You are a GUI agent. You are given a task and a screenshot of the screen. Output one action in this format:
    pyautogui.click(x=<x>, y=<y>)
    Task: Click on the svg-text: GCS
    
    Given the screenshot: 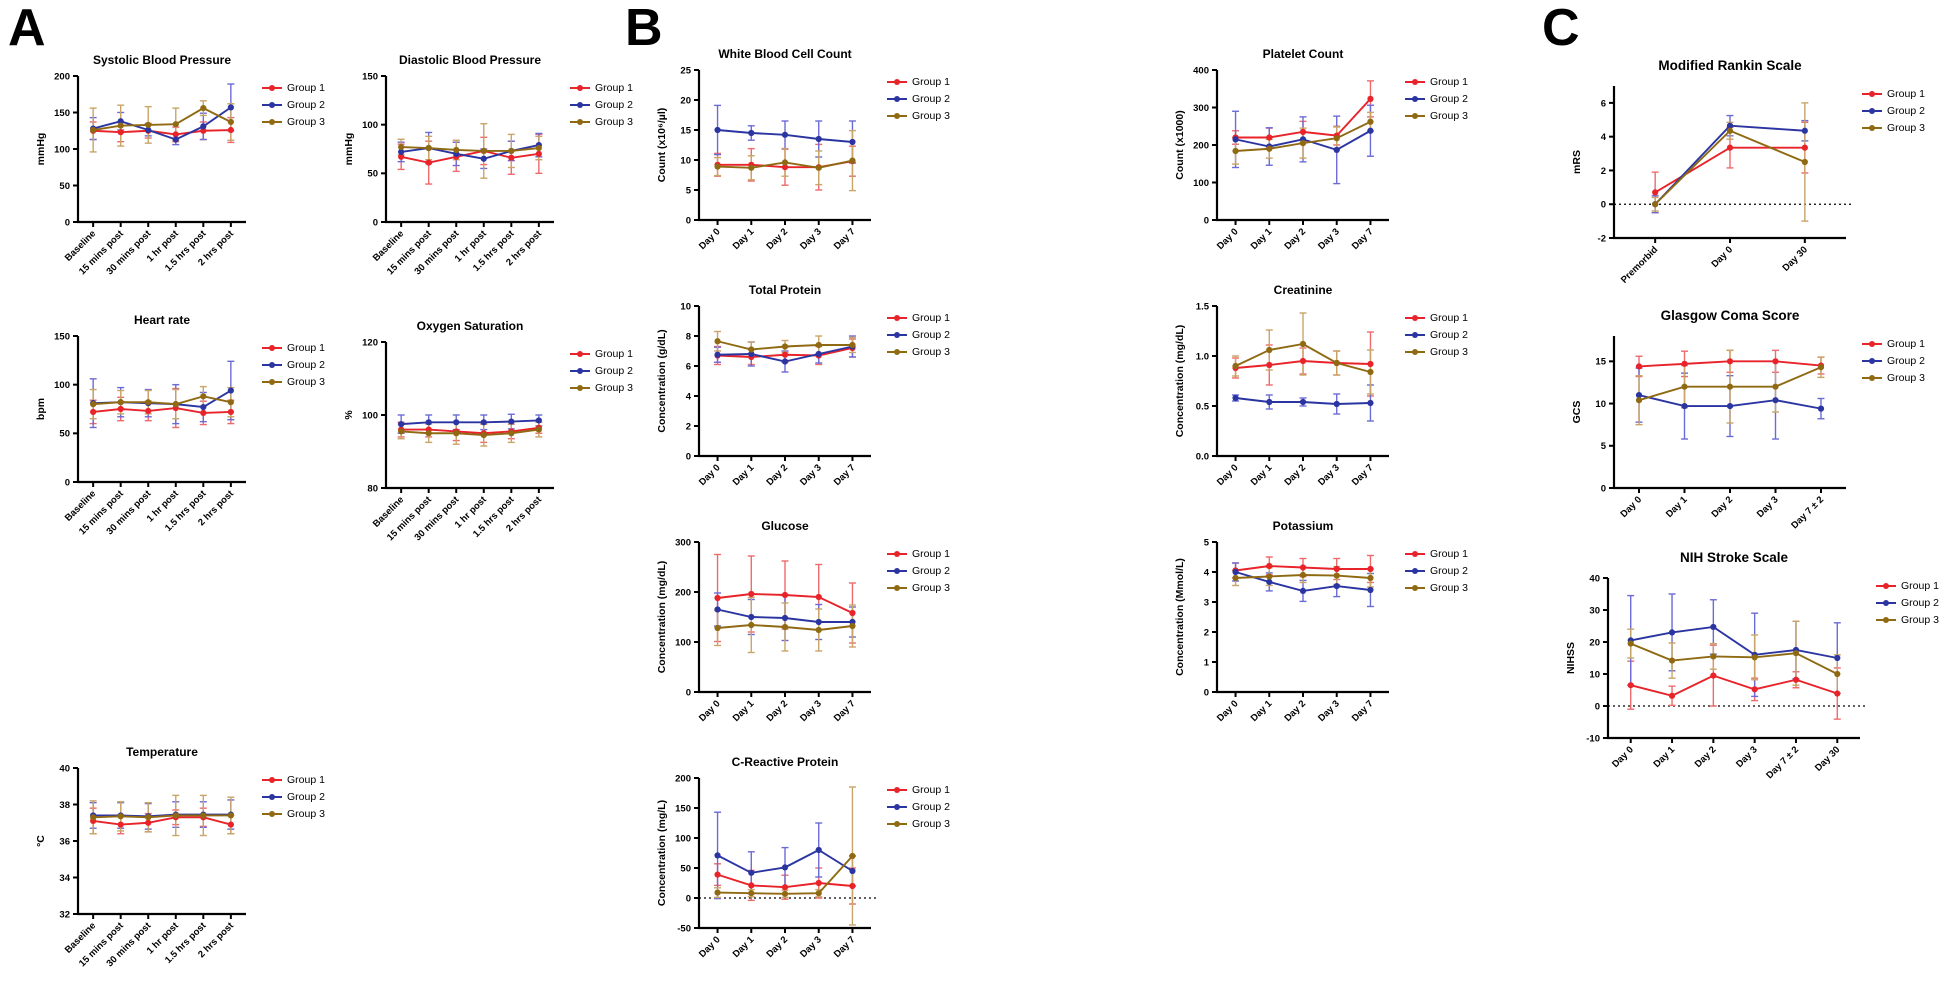 What is the action you would take?
    pyautogui.click(x=1577, y=412)
    